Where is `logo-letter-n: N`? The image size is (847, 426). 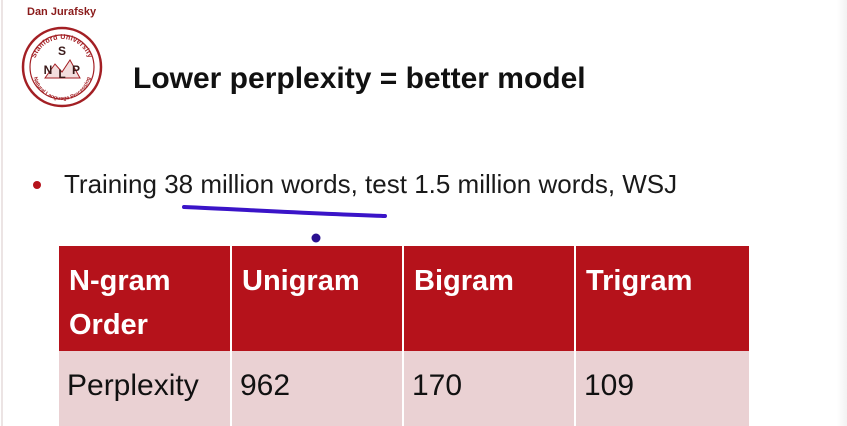
logo-letter-n: N is located at coordinates (48, 70).